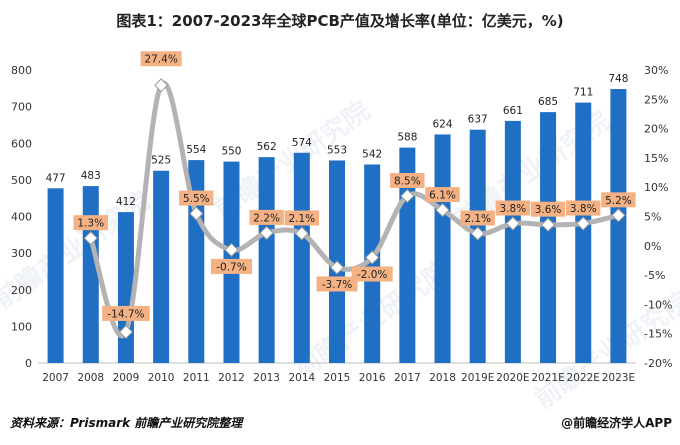  What do you see at coordinates (654, 275) in the screenshot?
I see `y-right-tick-label: -5%` at bounding box center [654, 275].